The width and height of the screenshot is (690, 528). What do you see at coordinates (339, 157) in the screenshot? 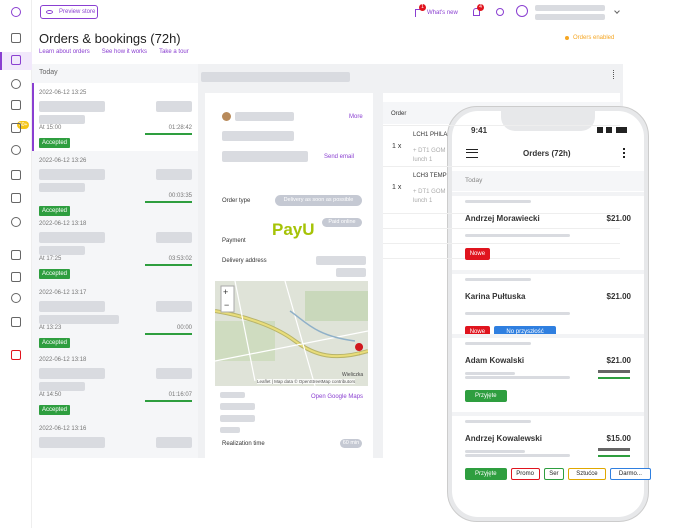
I see `send-email: Send email` at bounding box center [339, 157].